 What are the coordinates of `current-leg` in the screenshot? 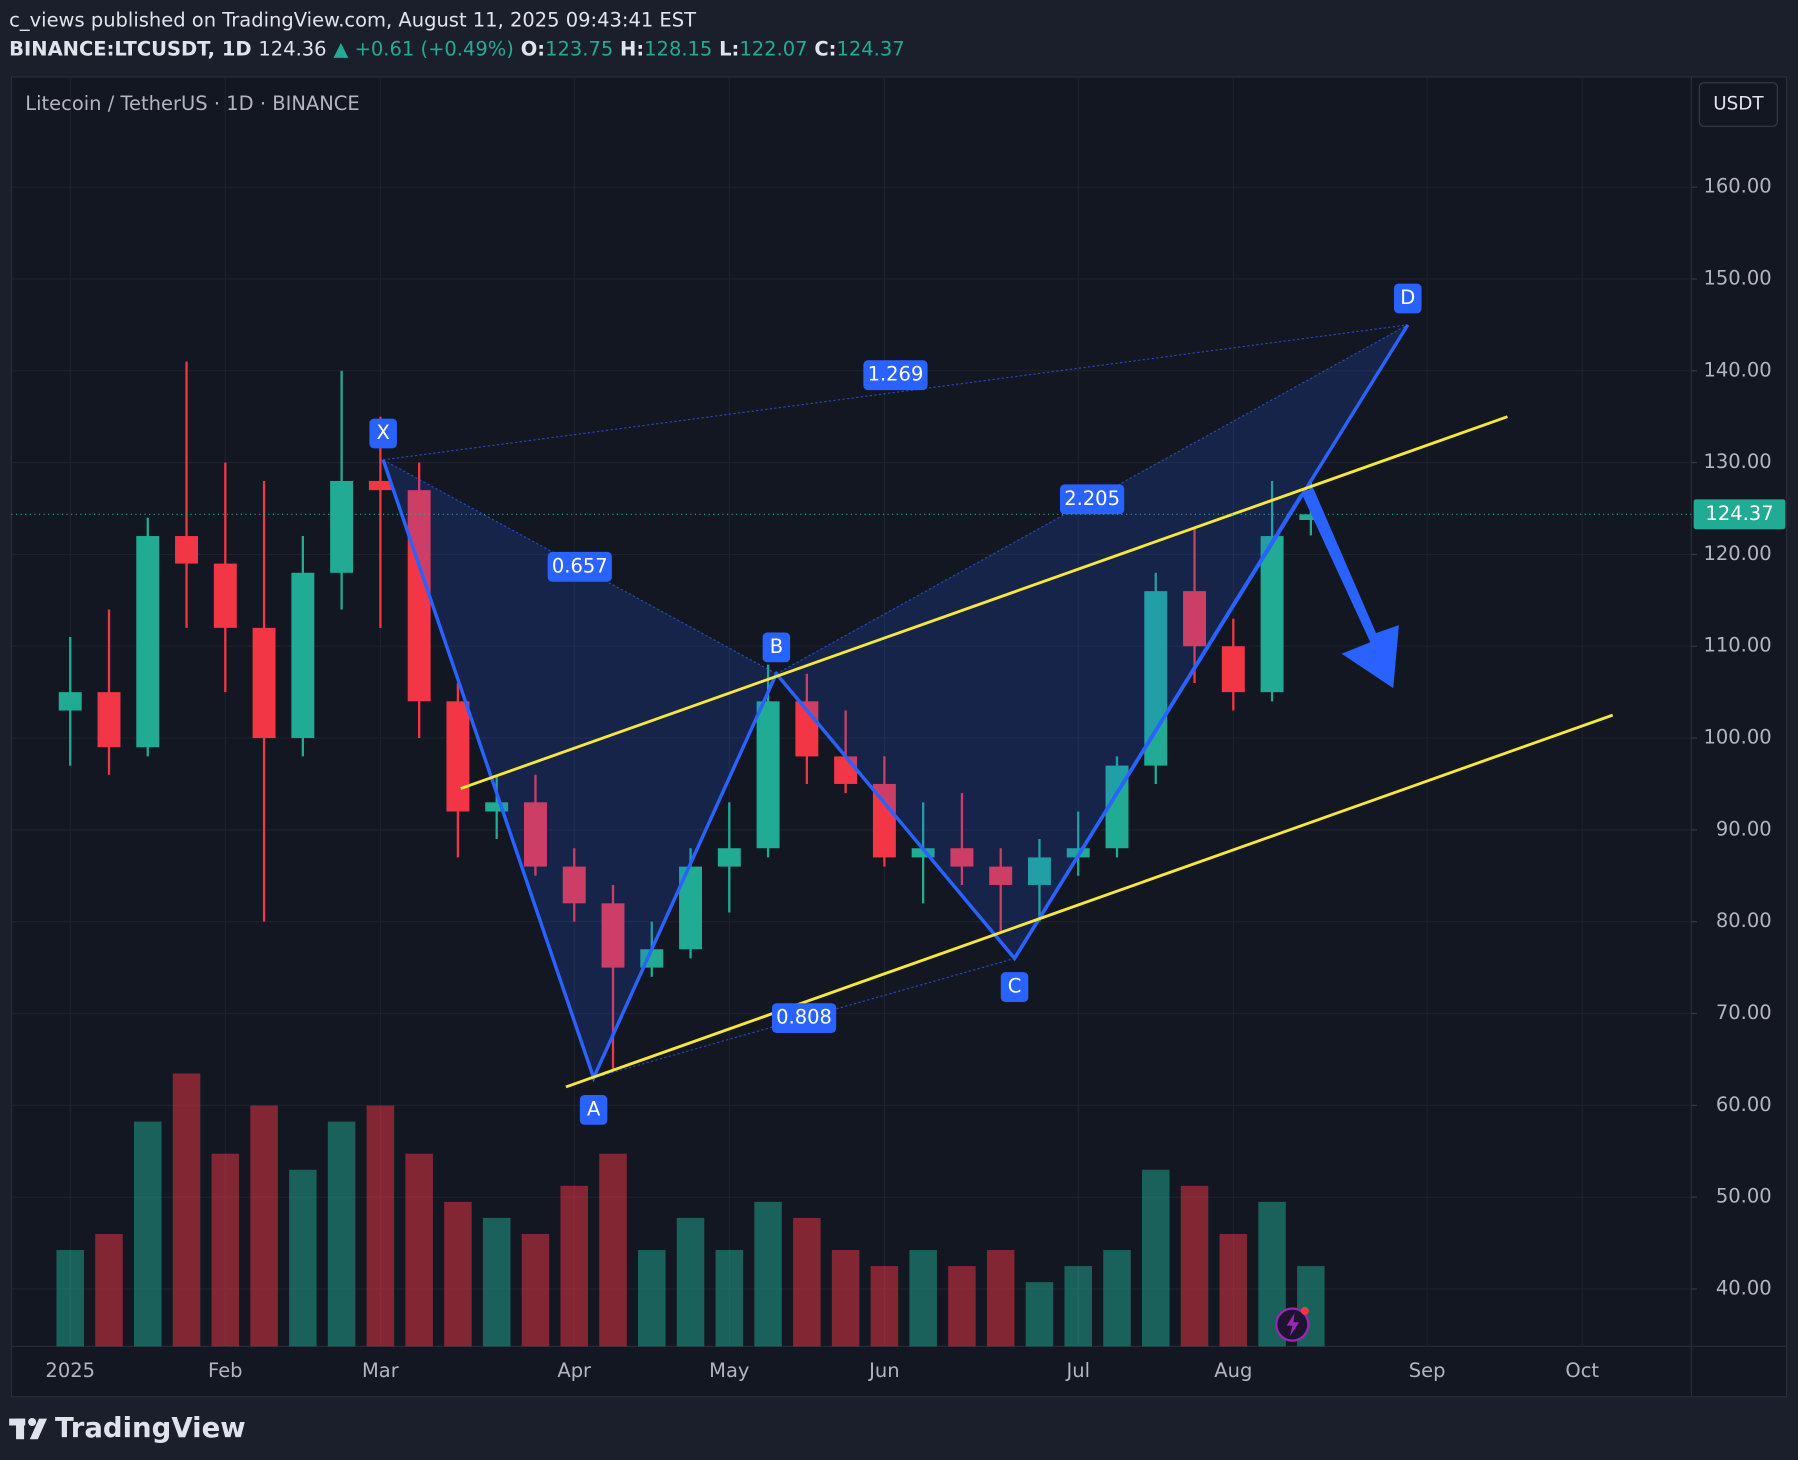 It's located at (1158, 726).